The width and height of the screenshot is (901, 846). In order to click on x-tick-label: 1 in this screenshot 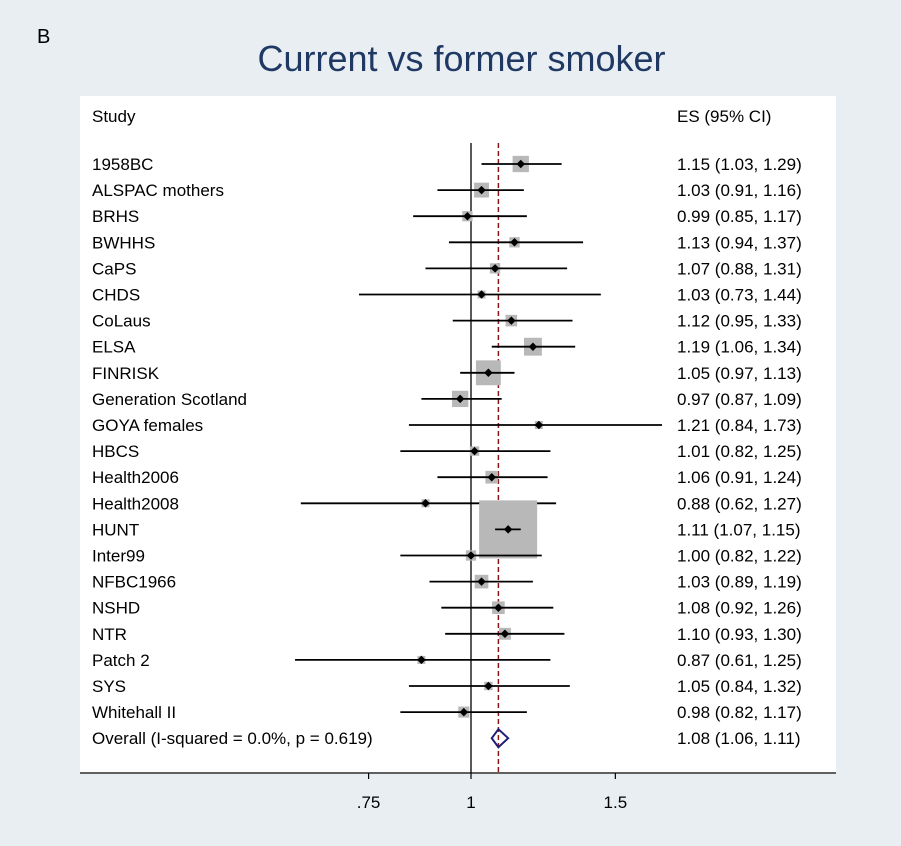, I will do `click(470, 802)`.